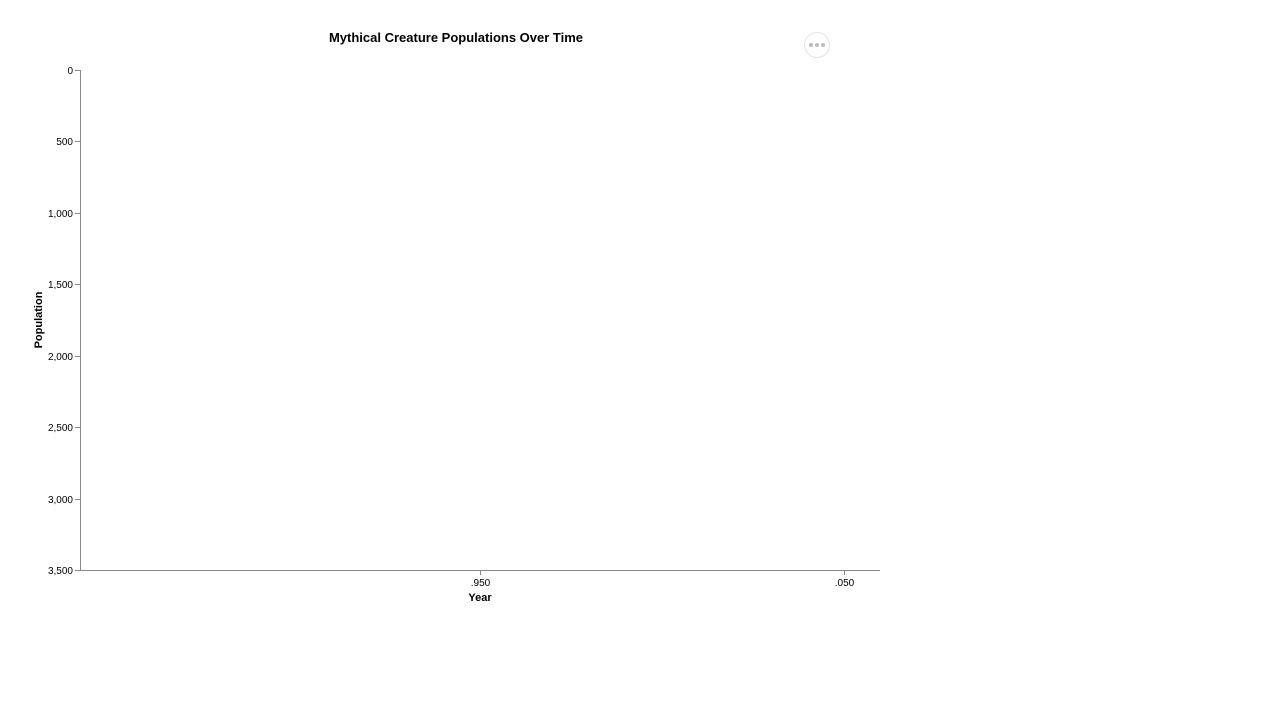  Describe the element at coordinates (39, 319) in the screenshot. I see `y-axis-title: Population` at that location.